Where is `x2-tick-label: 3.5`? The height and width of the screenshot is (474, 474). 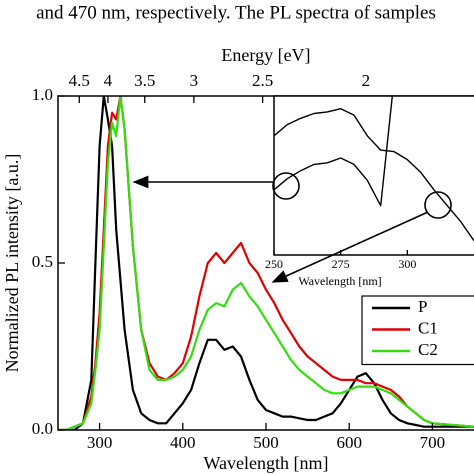 x2-tick-label: 3.5 is located at coordinates (144, 80).